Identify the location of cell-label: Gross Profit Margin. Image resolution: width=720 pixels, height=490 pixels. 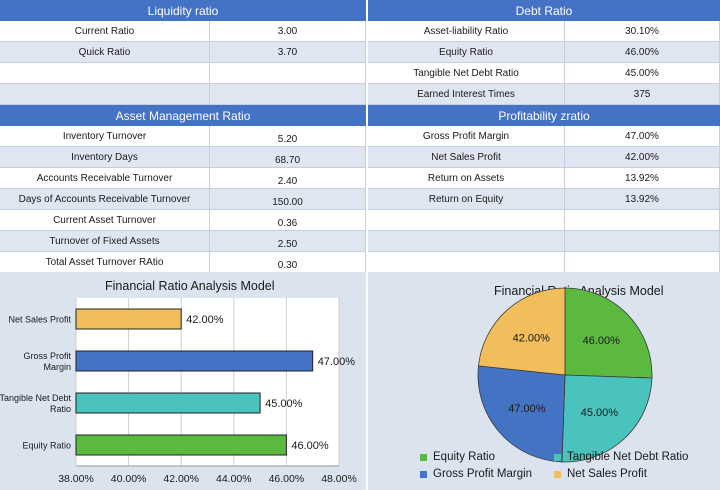
(466, 136).